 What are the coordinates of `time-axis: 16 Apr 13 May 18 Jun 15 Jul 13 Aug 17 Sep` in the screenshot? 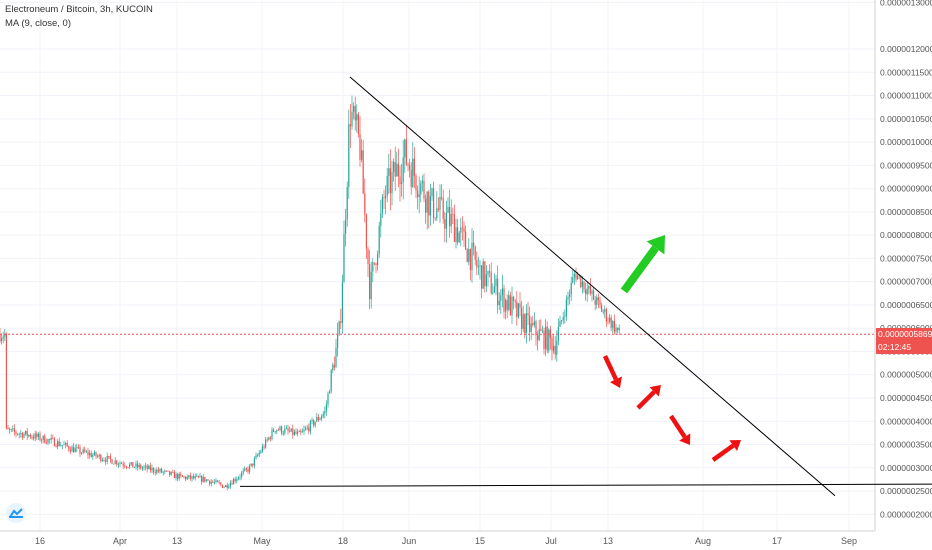 It's located at (446, 541).